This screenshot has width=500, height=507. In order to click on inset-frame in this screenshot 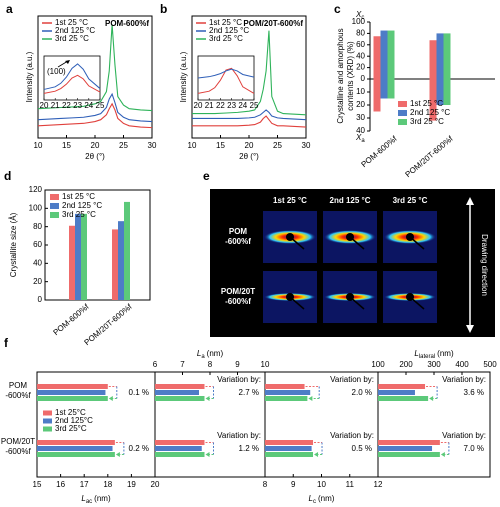, I will do `click(226, 78)`.